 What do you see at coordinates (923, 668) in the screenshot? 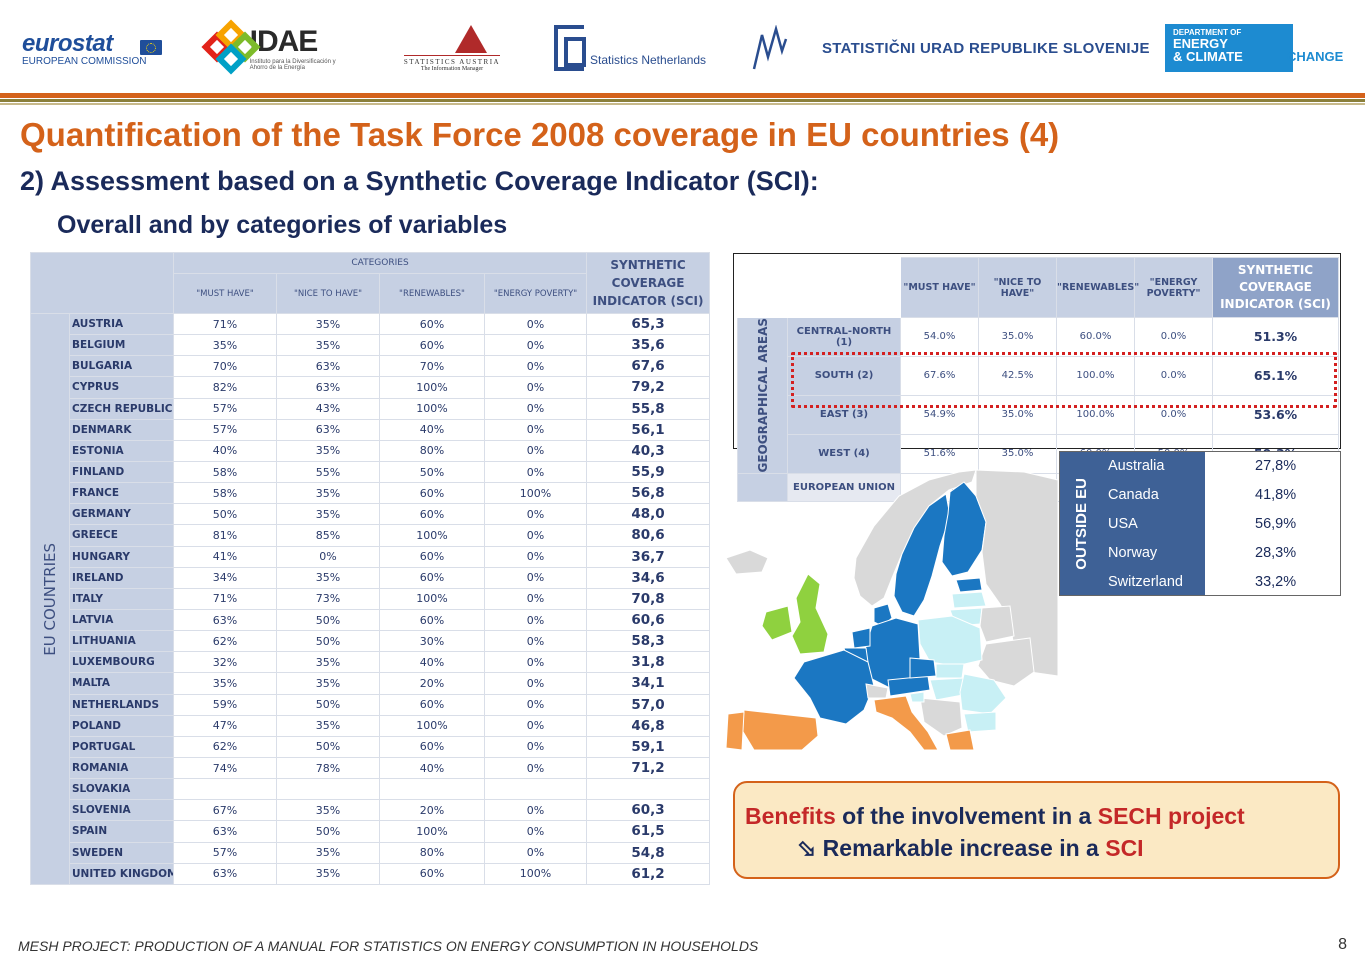
I see `map-czech` at bounding box center [923, 668].